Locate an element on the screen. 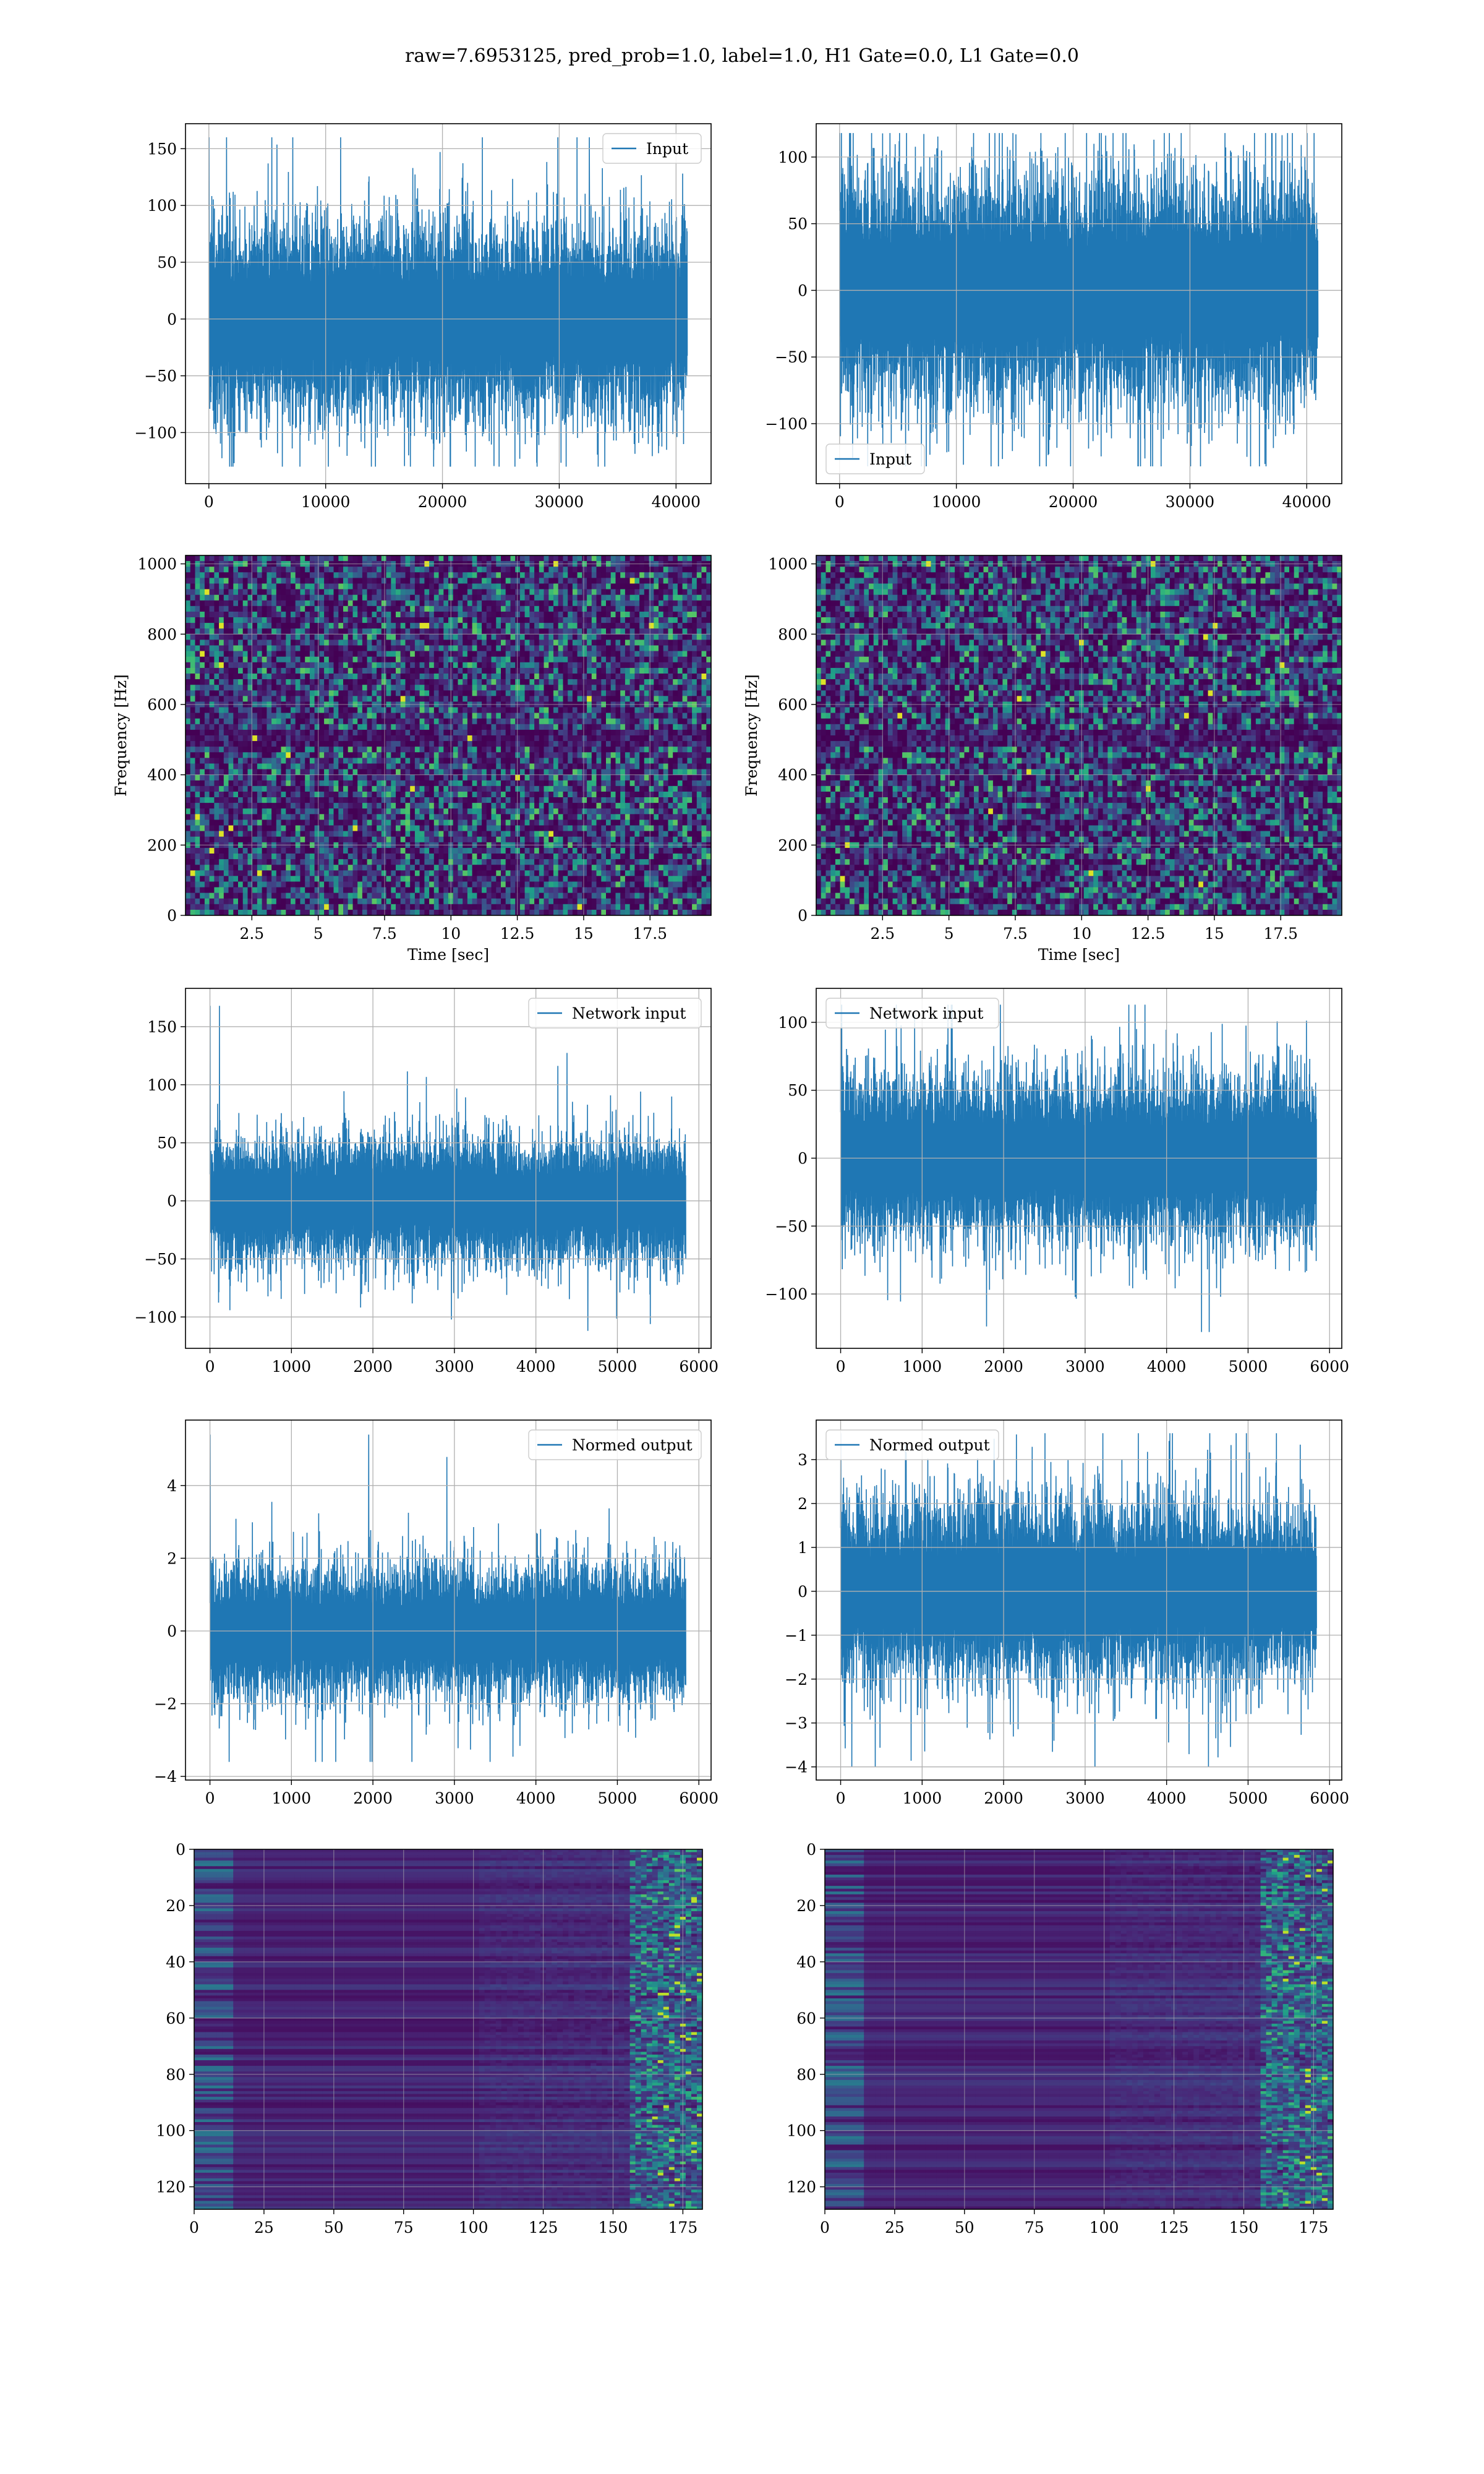 The width and height of the screenshot is (1484, 2474). y-tick-label: −100 is located at coordinates (786, 424).